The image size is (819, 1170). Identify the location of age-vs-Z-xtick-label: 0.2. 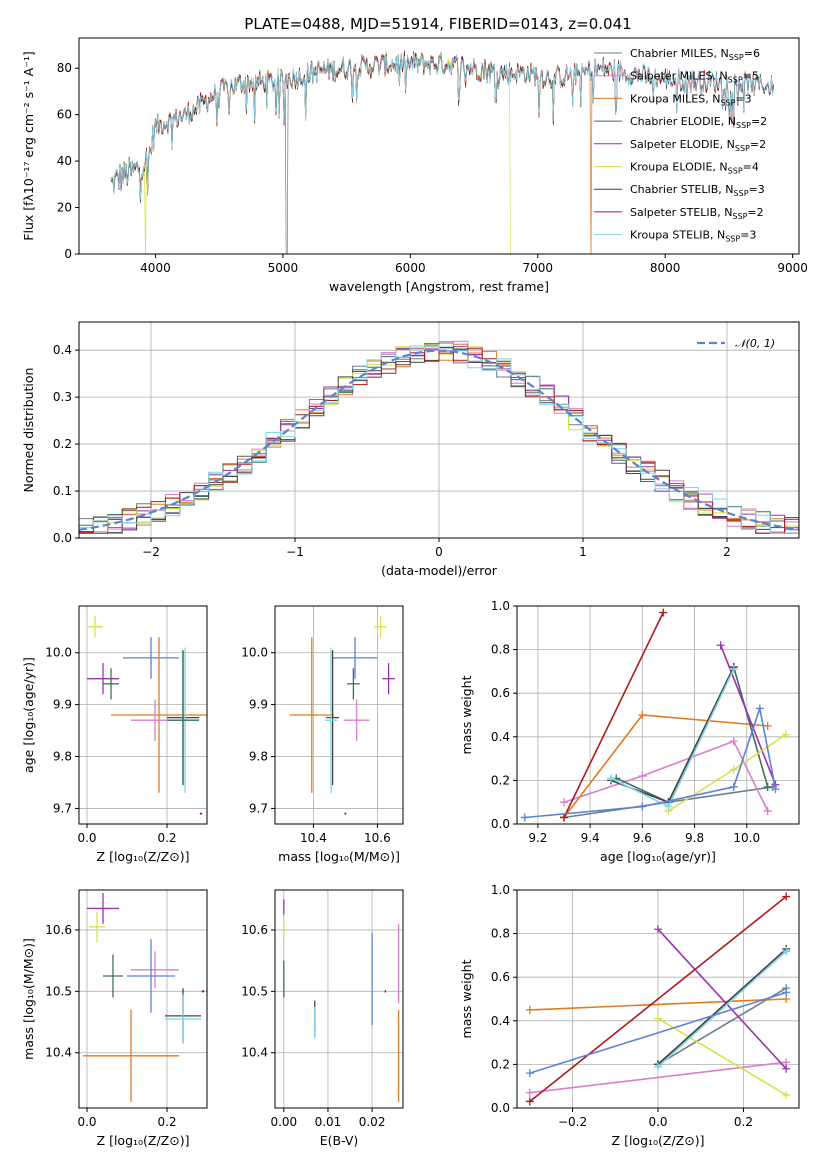
(166, 838).